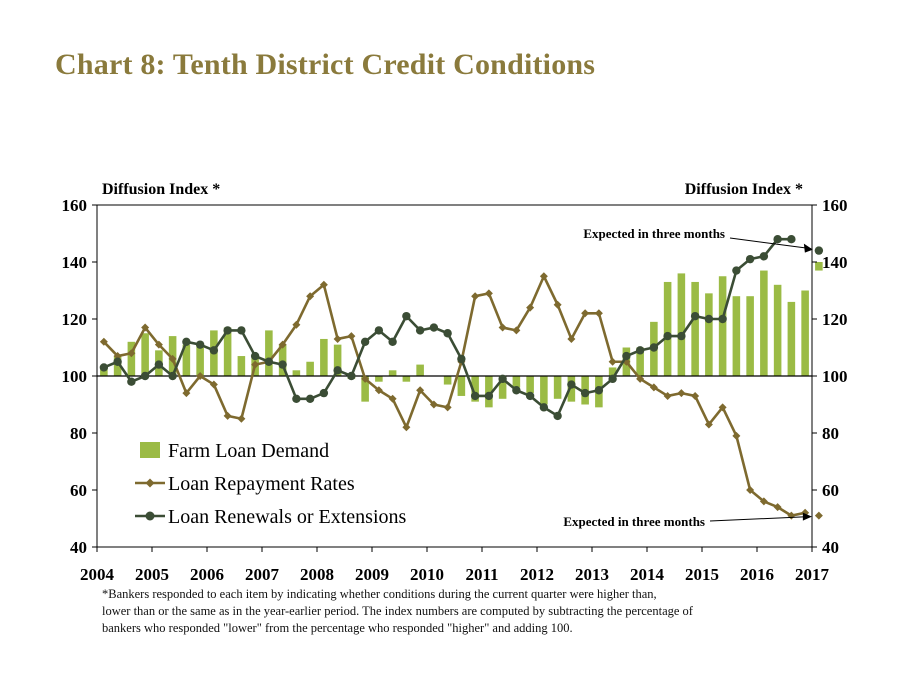 The width and height of the screenshot is (898, 674). I want to click on legend-swatch-marker, so click(150, 516).